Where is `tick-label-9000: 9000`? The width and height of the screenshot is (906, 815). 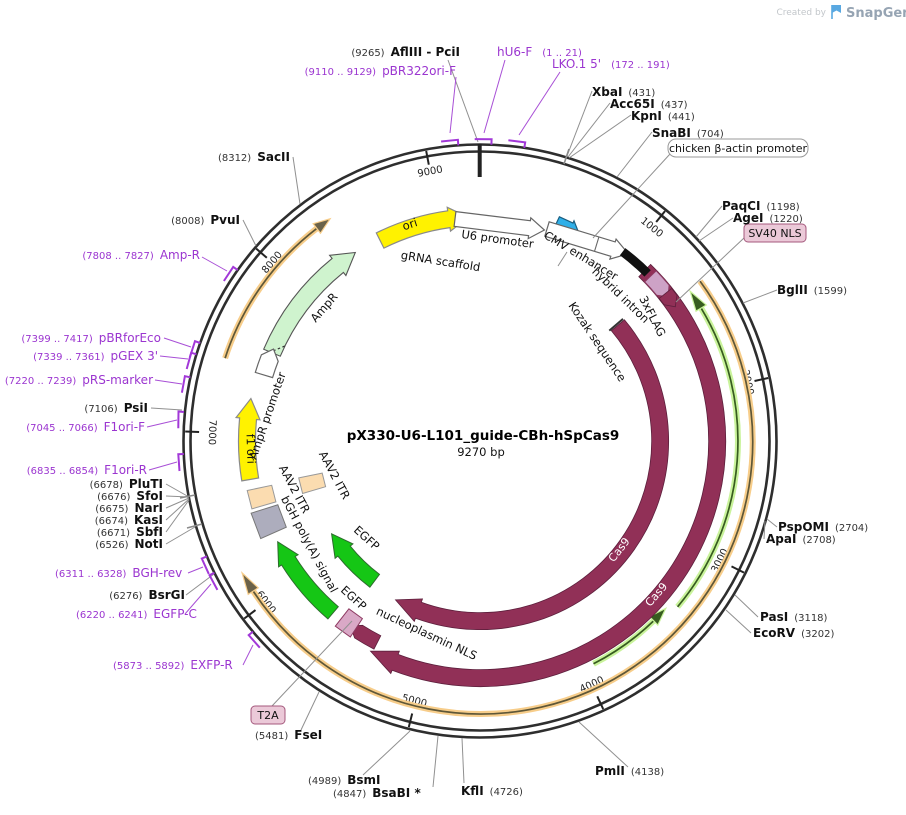 tick-label-9000: 9000 is located at coordinates (430, 171).